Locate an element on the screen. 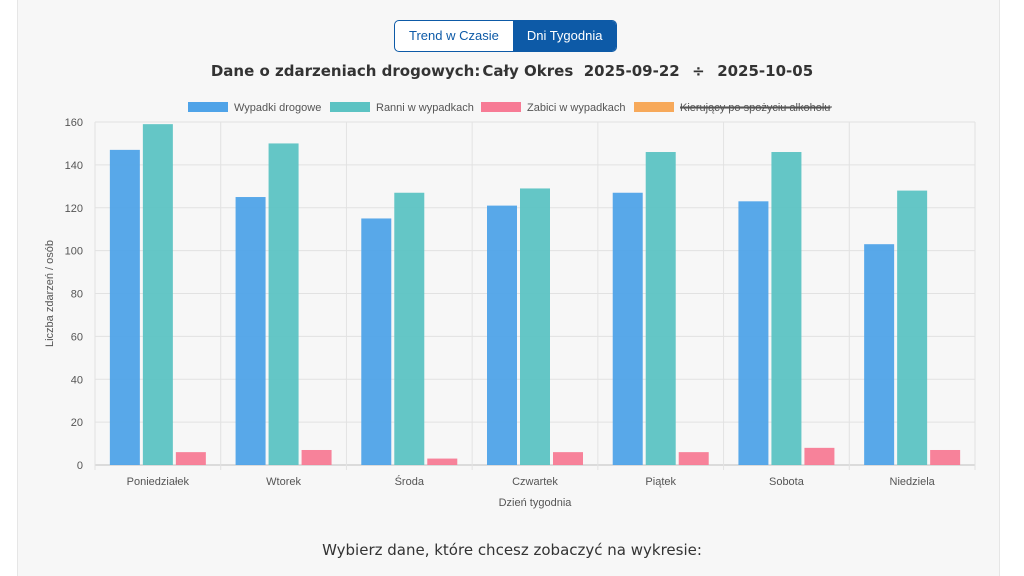 The image size is (1024, 576). chart-heading-title: Dane o zdarzeniach drogowych: is located at coordinates (345, 71).